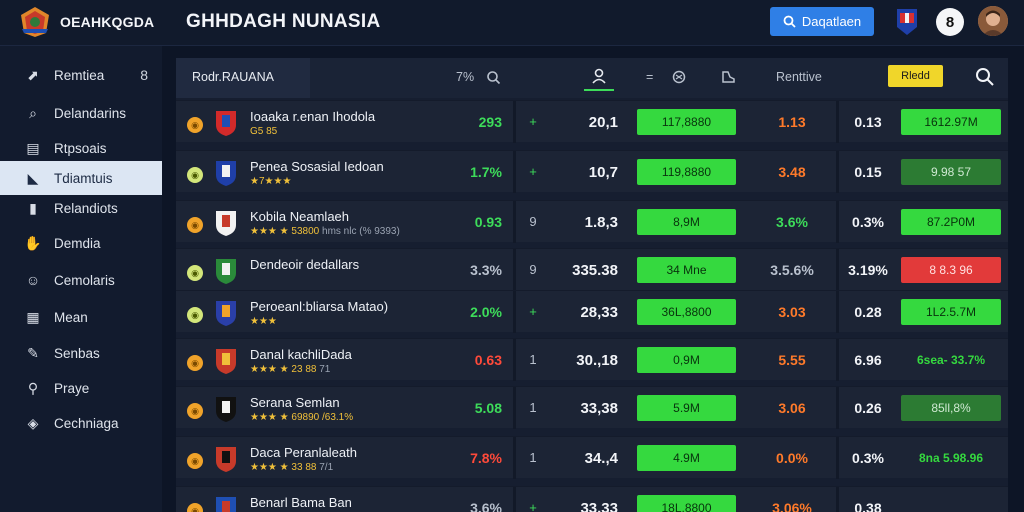 This screenshot has width=1024, height=512. What do you see at coordinates (993, 21) in the screenshot?
I see `avatar` at bounding box center [993, 21].